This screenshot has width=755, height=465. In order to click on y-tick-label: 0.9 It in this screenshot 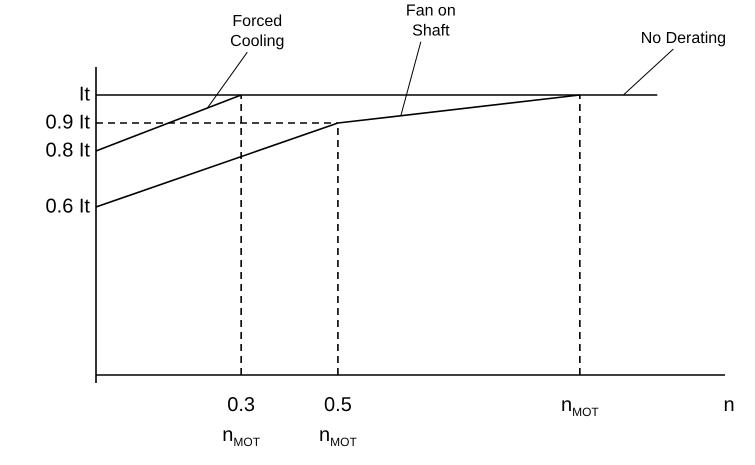, I will do `click(68, 123)`.